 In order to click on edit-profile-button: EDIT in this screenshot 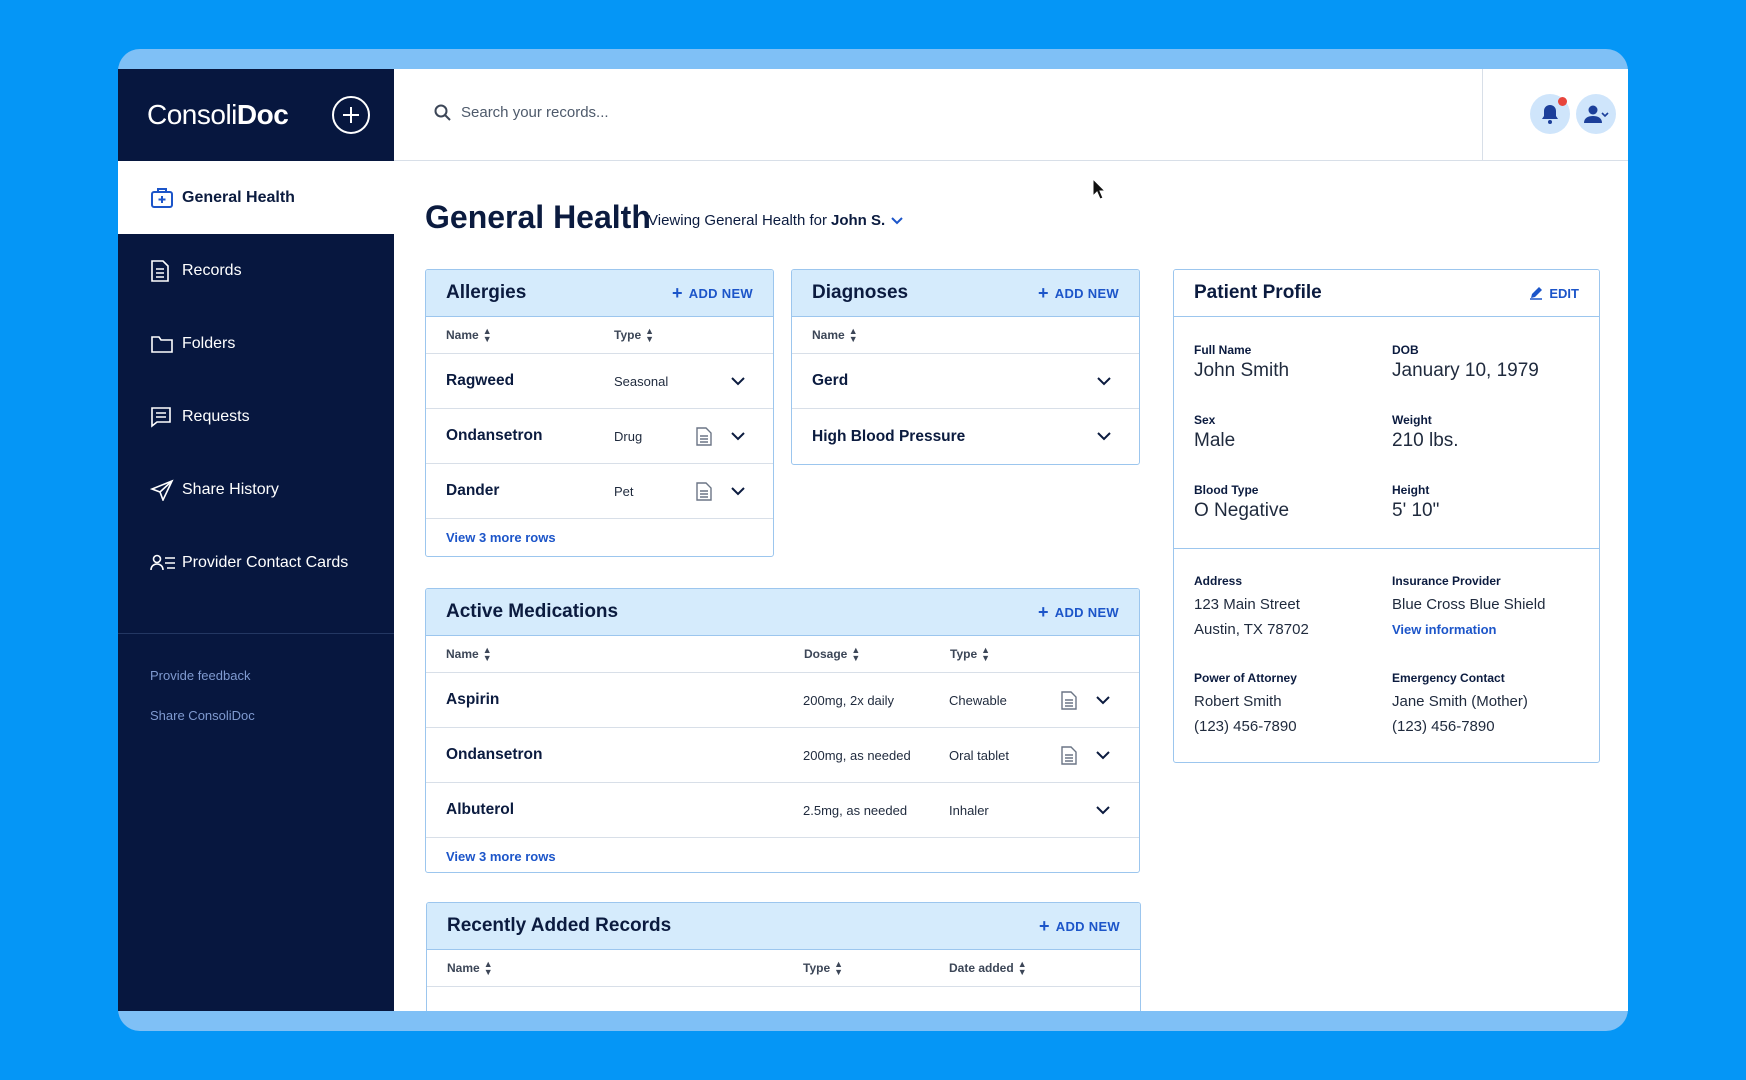, I will do `click(1554, 293)`.